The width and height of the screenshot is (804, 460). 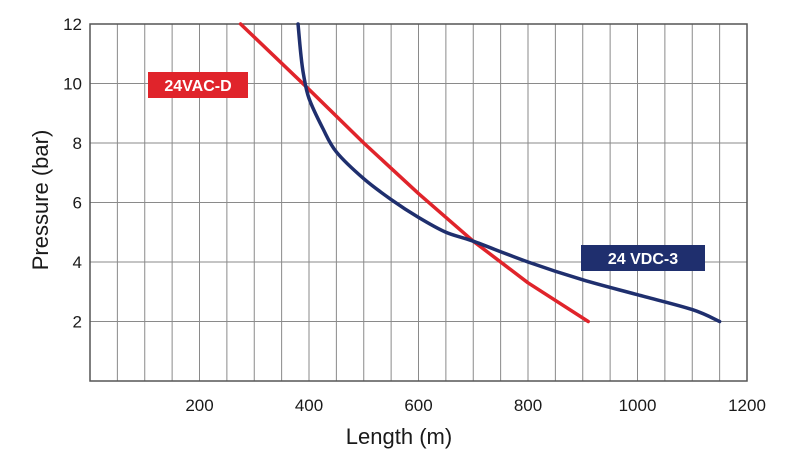 What do you see at coordinates (72, 24) in the screenshot?
I see `y-tick-label-12: 12` at bounding box center [72, 24].